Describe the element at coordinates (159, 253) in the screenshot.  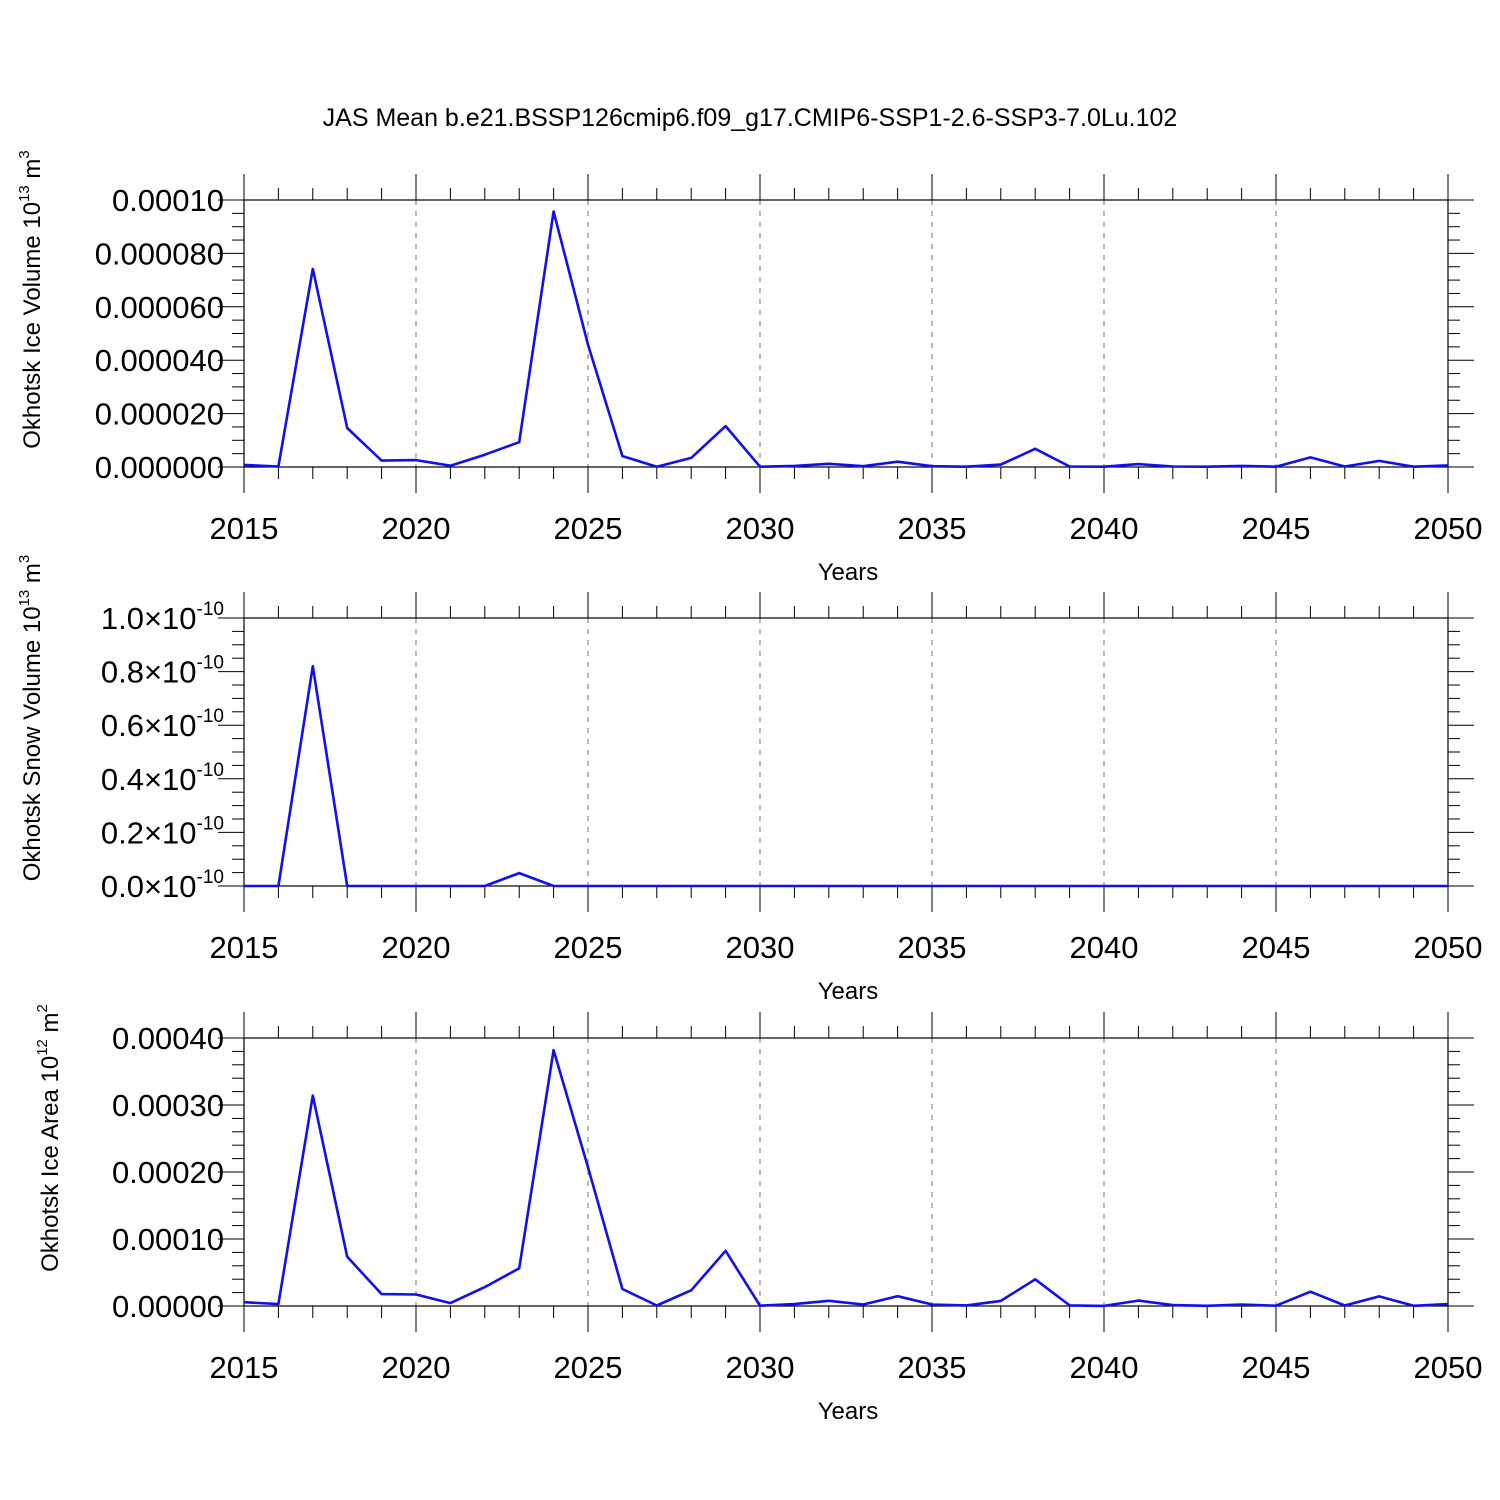
I see `y-tick-label: 0.000080` at that location.